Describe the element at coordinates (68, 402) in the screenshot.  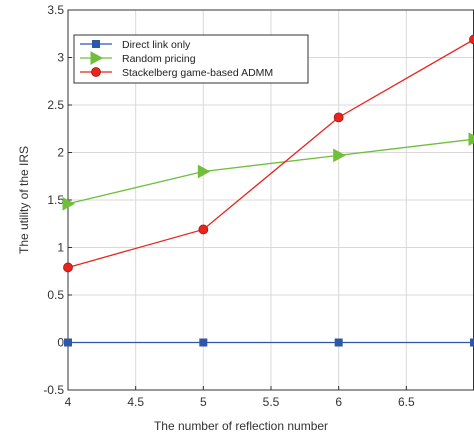
I see `x-tick-label: 4` at that location.